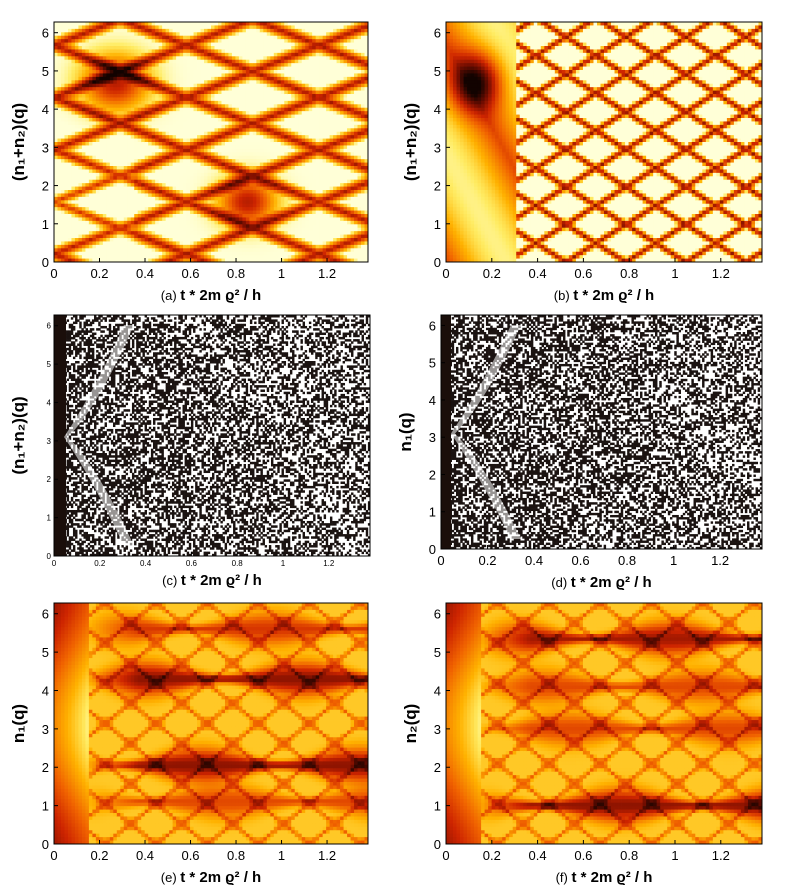 The width and height of the screenshot is (800, 889). What do you see at coordinates (171, 295) in the screenshot?
I see `panel-label: (a)` at bounding box center [171, 295].